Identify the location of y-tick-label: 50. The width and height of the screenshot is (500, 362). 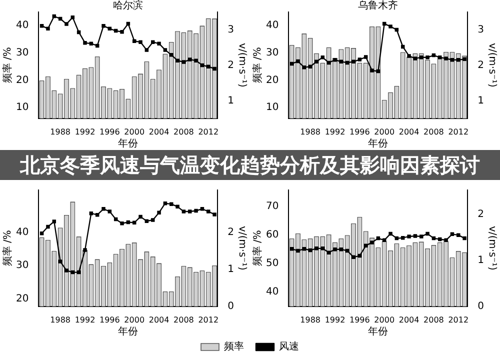
(272, 264).